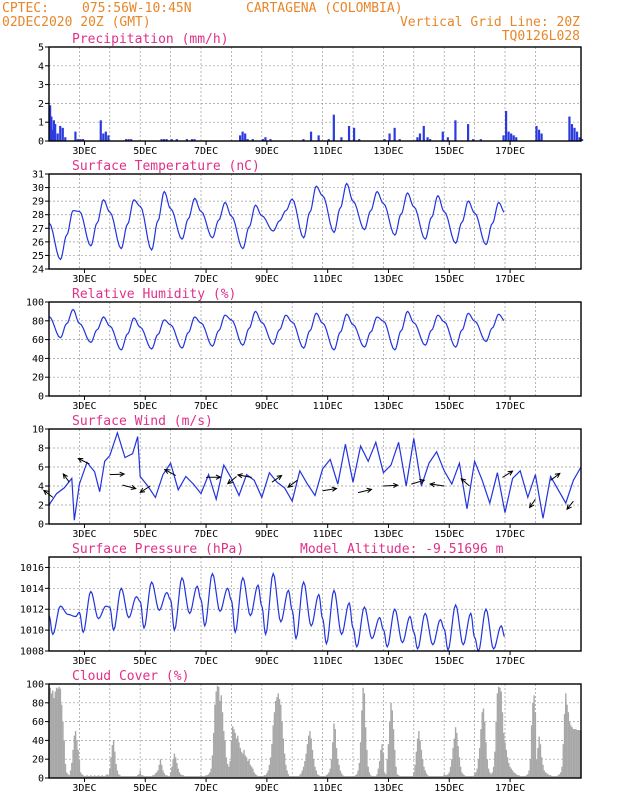 The height and width of the screenshot is (800, 618). I want to click on y-tick-label: 5, so click(41, 48).